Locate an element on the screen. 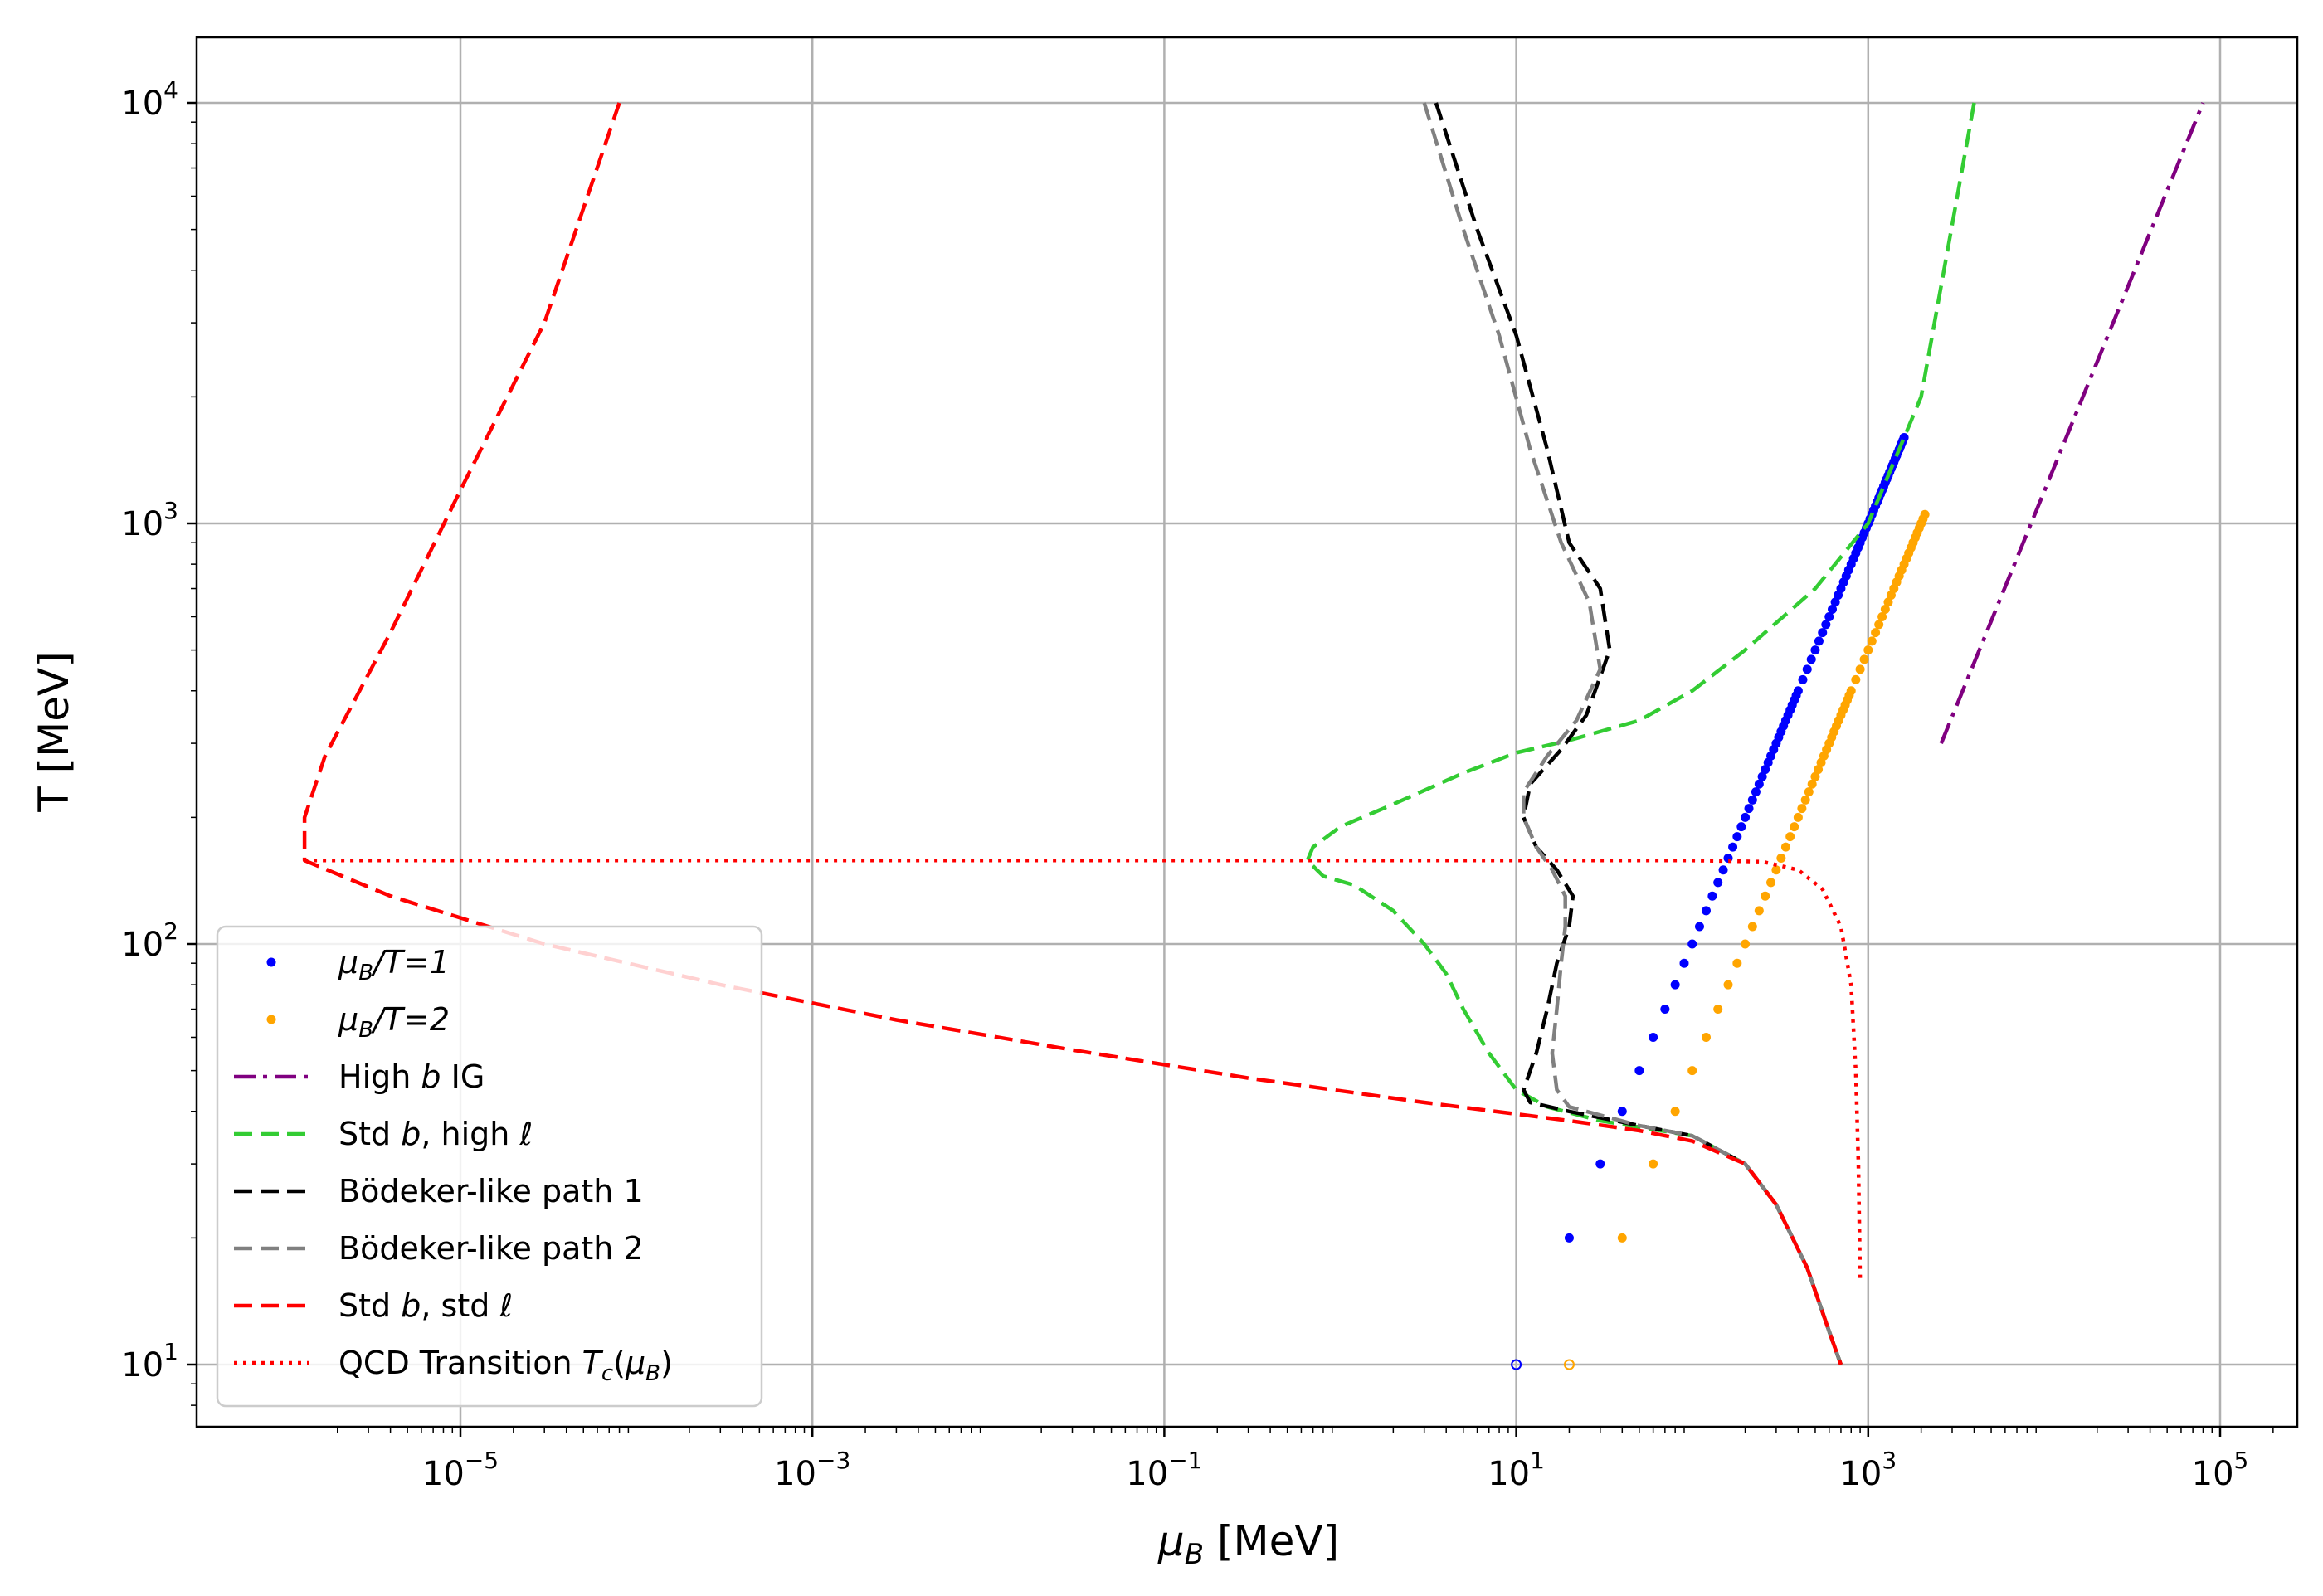 The height and width of the screenshot is (1596, 2323). legend-label: QCD Transition Tc(μB) is located at coordinates (505, 1366).